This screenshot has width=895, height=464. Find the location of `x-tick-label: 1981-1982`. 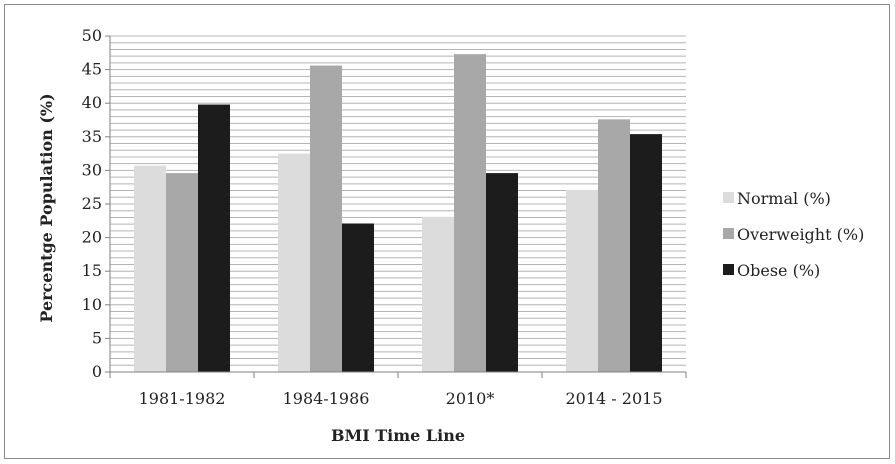

x-tick-label: 1981-1982 is located at coordinates (182, 398).